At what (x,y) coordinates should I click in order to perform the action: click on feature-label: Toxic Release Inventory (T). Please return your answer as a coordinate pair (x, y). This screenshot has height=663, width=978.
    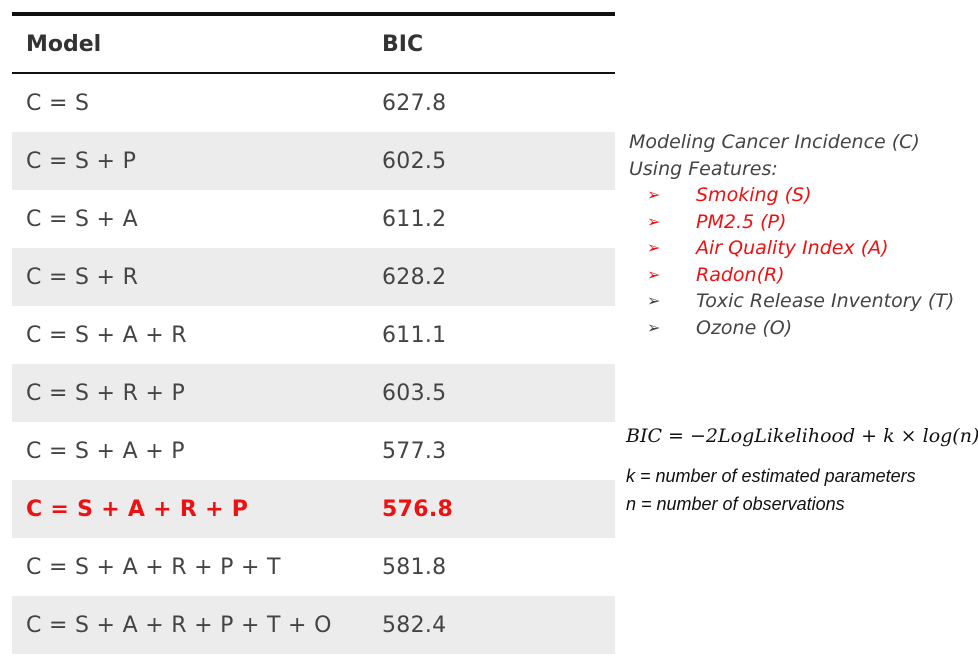
    Looking at the image, I should click on (825, 301).